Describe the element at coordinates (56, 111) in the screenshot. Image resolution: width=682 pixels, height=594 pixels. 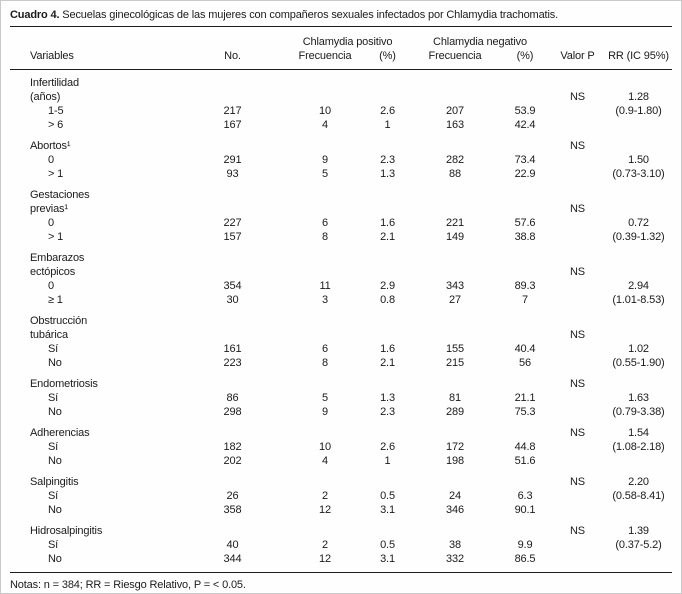
I see `variable-label: 1-5` at that location.